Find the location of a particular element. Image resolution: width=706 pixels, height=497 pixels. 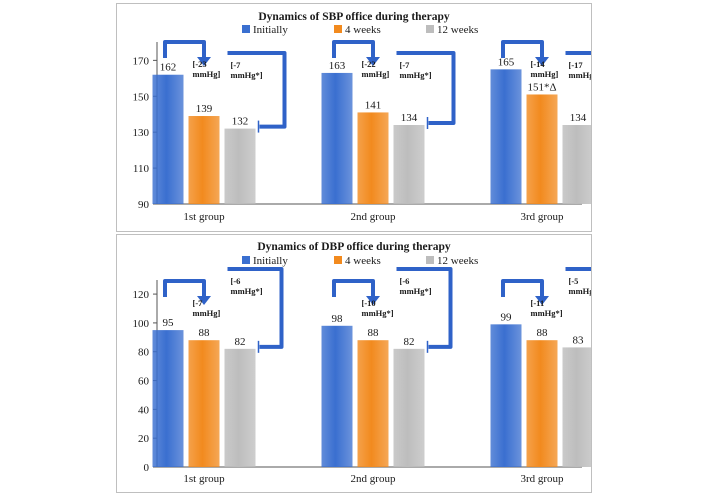

y-tick-label: 150 is located at coordinates (141, 97).